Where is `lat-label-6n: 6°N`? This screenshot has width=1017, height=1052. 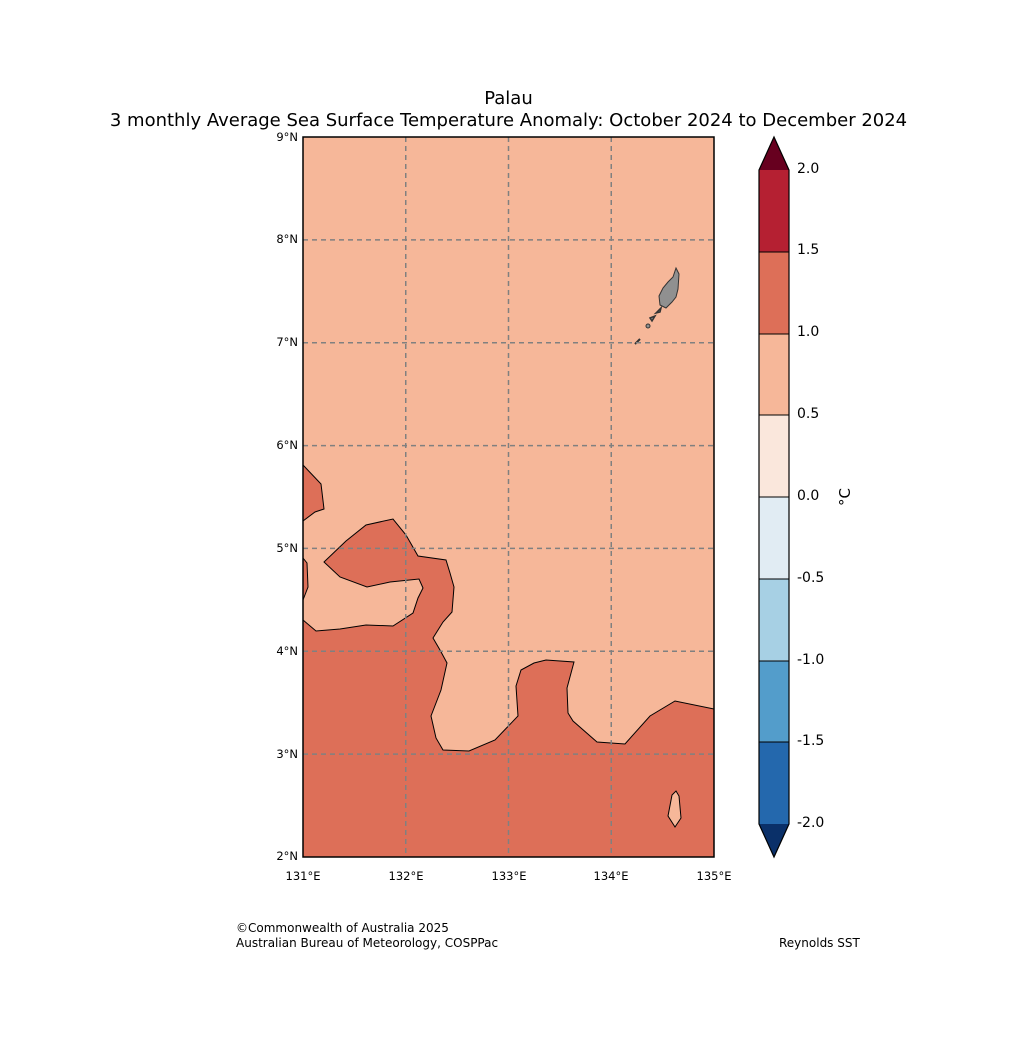
lat-label-6n: 6°N is located at coordinates (287, 445).